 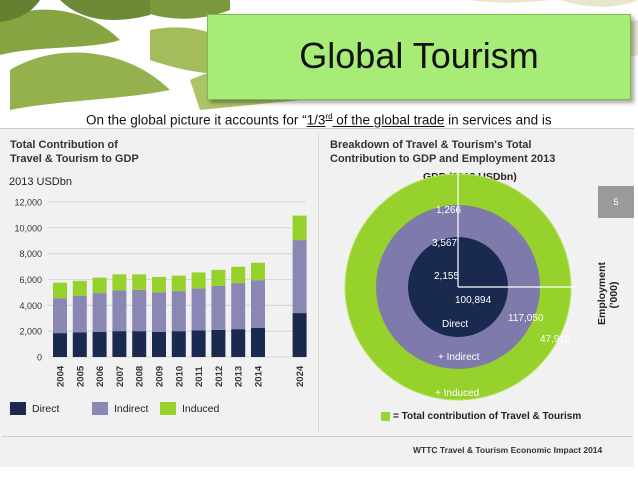 What do you see at coordinates (614, 295) in the screenshot?
I see `employment-unit: ('000)` at bounding box center [614, 295].